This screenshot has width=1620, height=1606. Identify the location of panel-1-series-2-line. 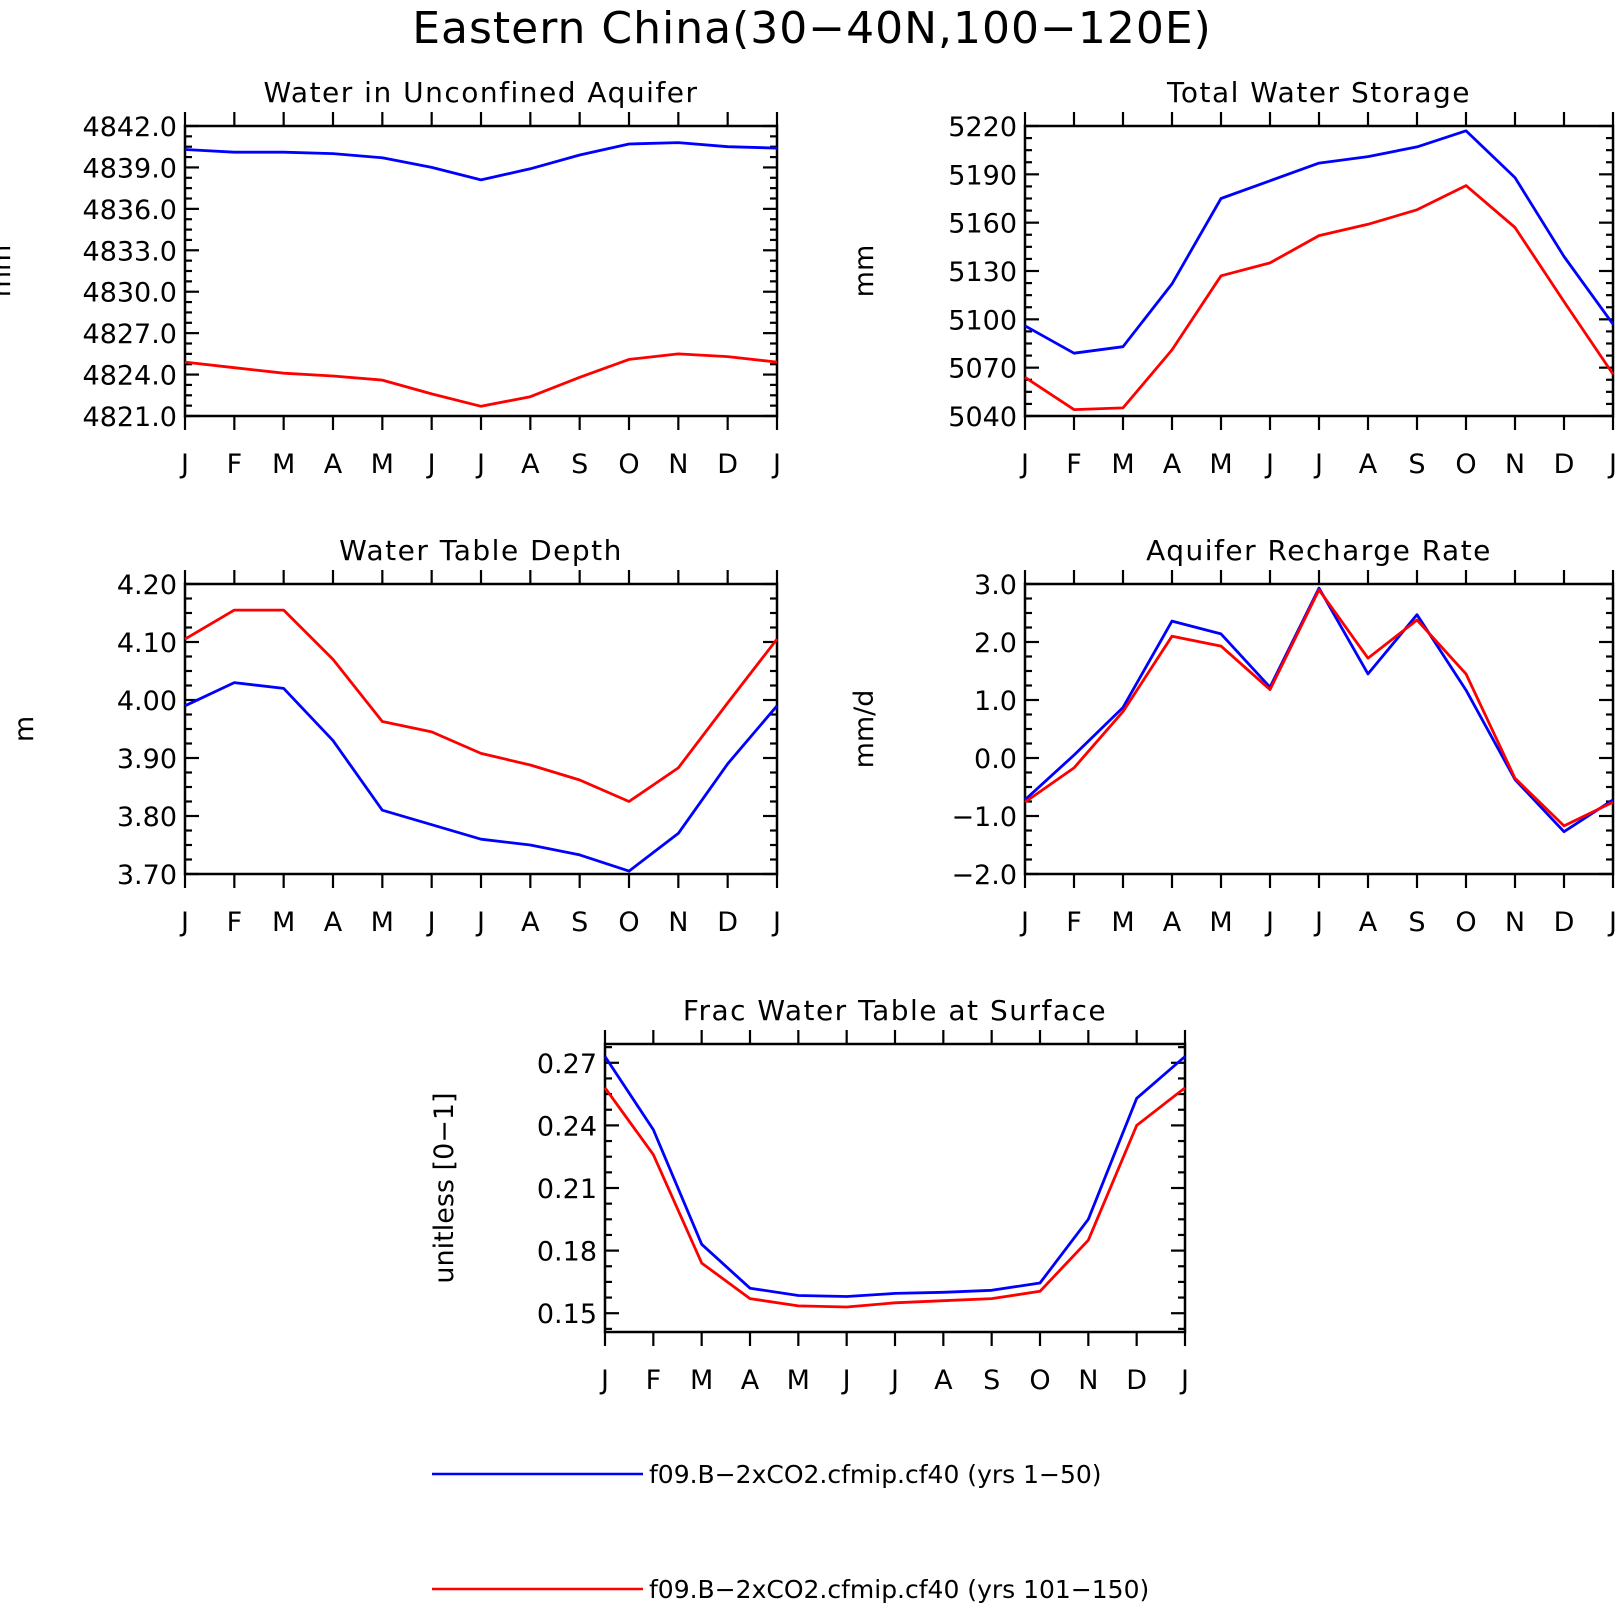
(481, 380).